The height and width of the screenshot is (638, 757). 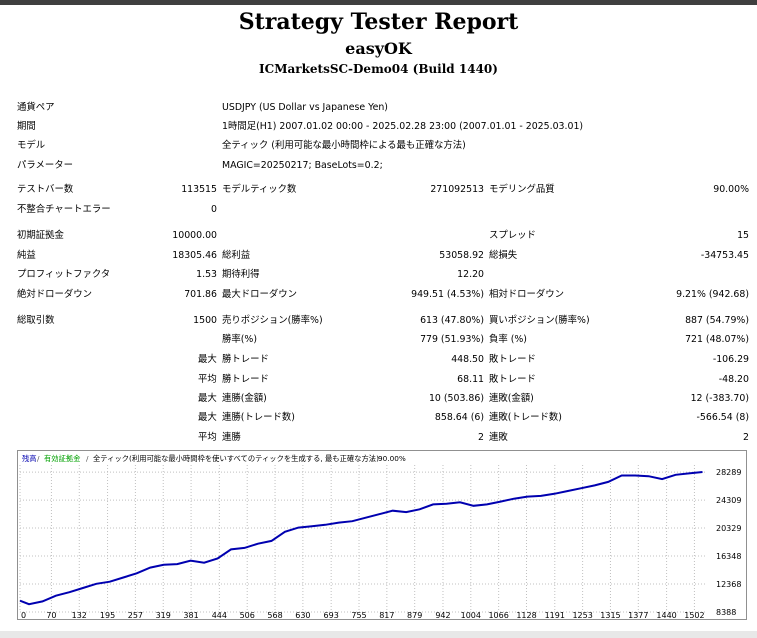 I want to click on quality-value: 90.00%, so click(x=731, y=189).